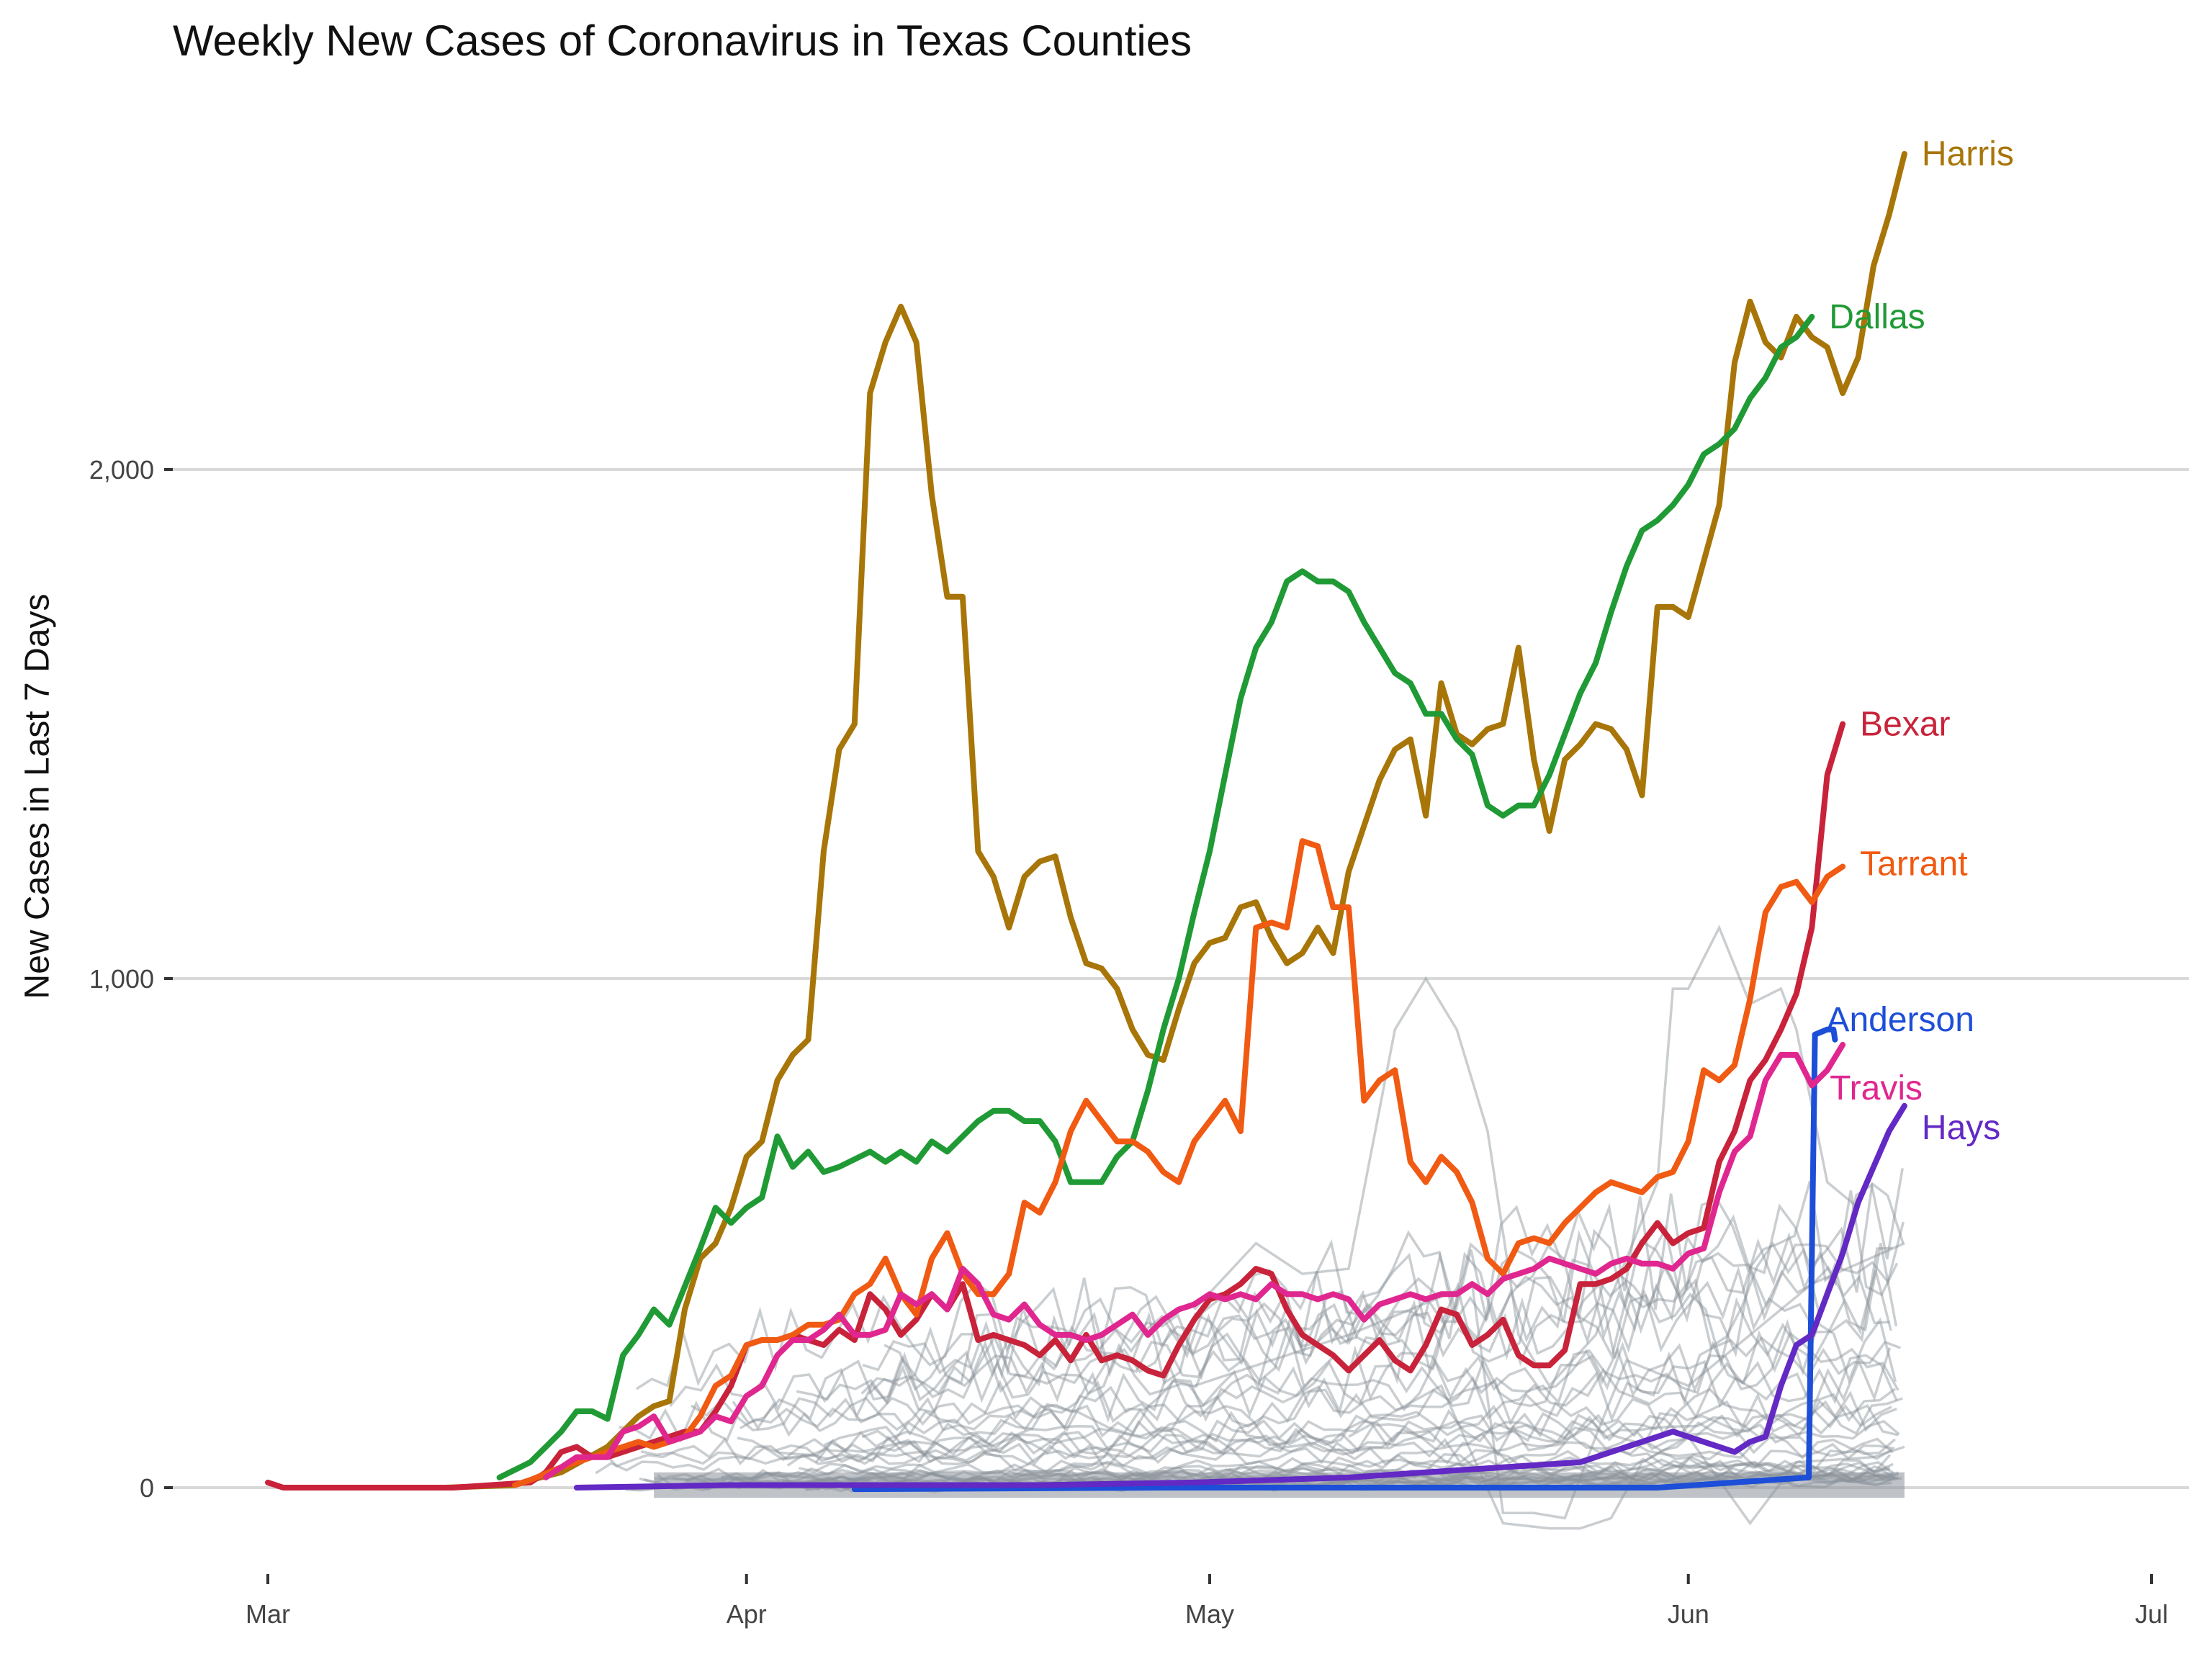 This screenshot has height=1659, width=2212. I want to click on series-label-dallas: Dallas, so click(1877, 317).